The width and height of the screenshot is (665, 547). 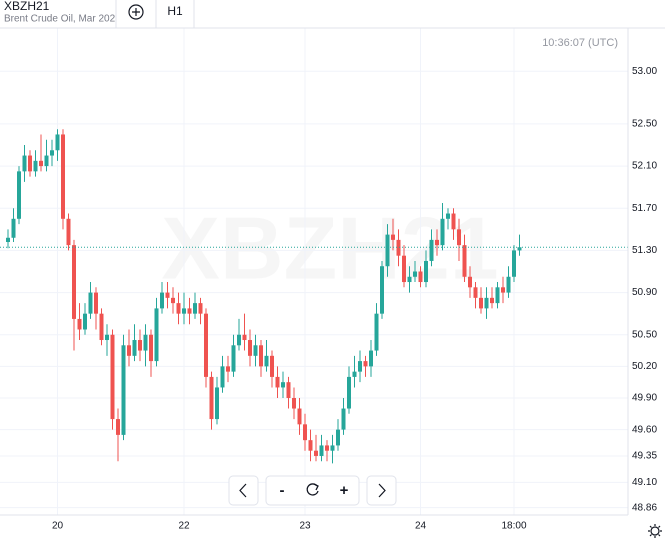 What do you see at coordinates (644, 124) in the screenshot?
I see `y-tick-label: 52.50` at bounding box center [644, 124].